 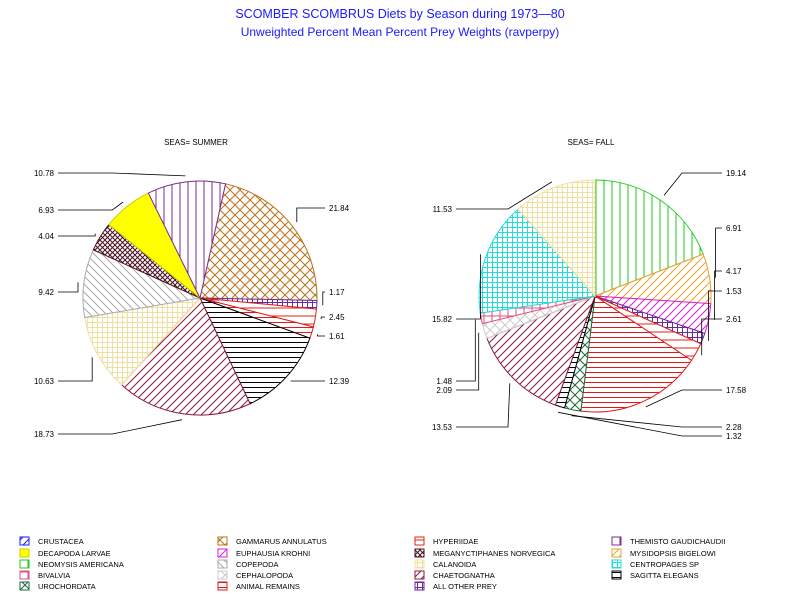 What do you see at coordinates (465, 586) in the screenshot?
I see `legend-label: ALL OTHER PREY` at bounding box center [465, 586].